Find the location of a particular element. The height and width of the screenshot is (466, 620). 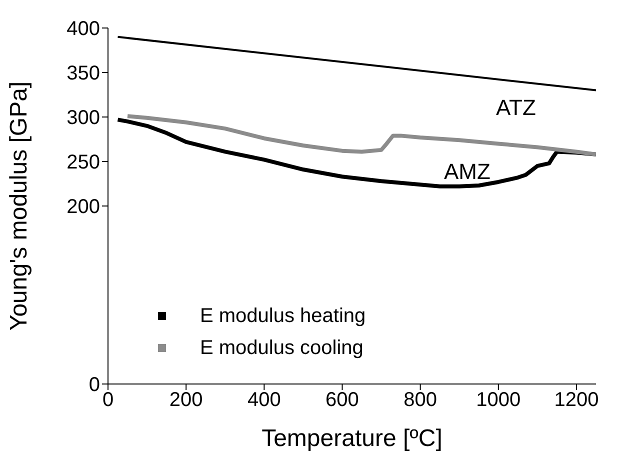

y-tick-label: 200 is located at coordinates (83, 207).